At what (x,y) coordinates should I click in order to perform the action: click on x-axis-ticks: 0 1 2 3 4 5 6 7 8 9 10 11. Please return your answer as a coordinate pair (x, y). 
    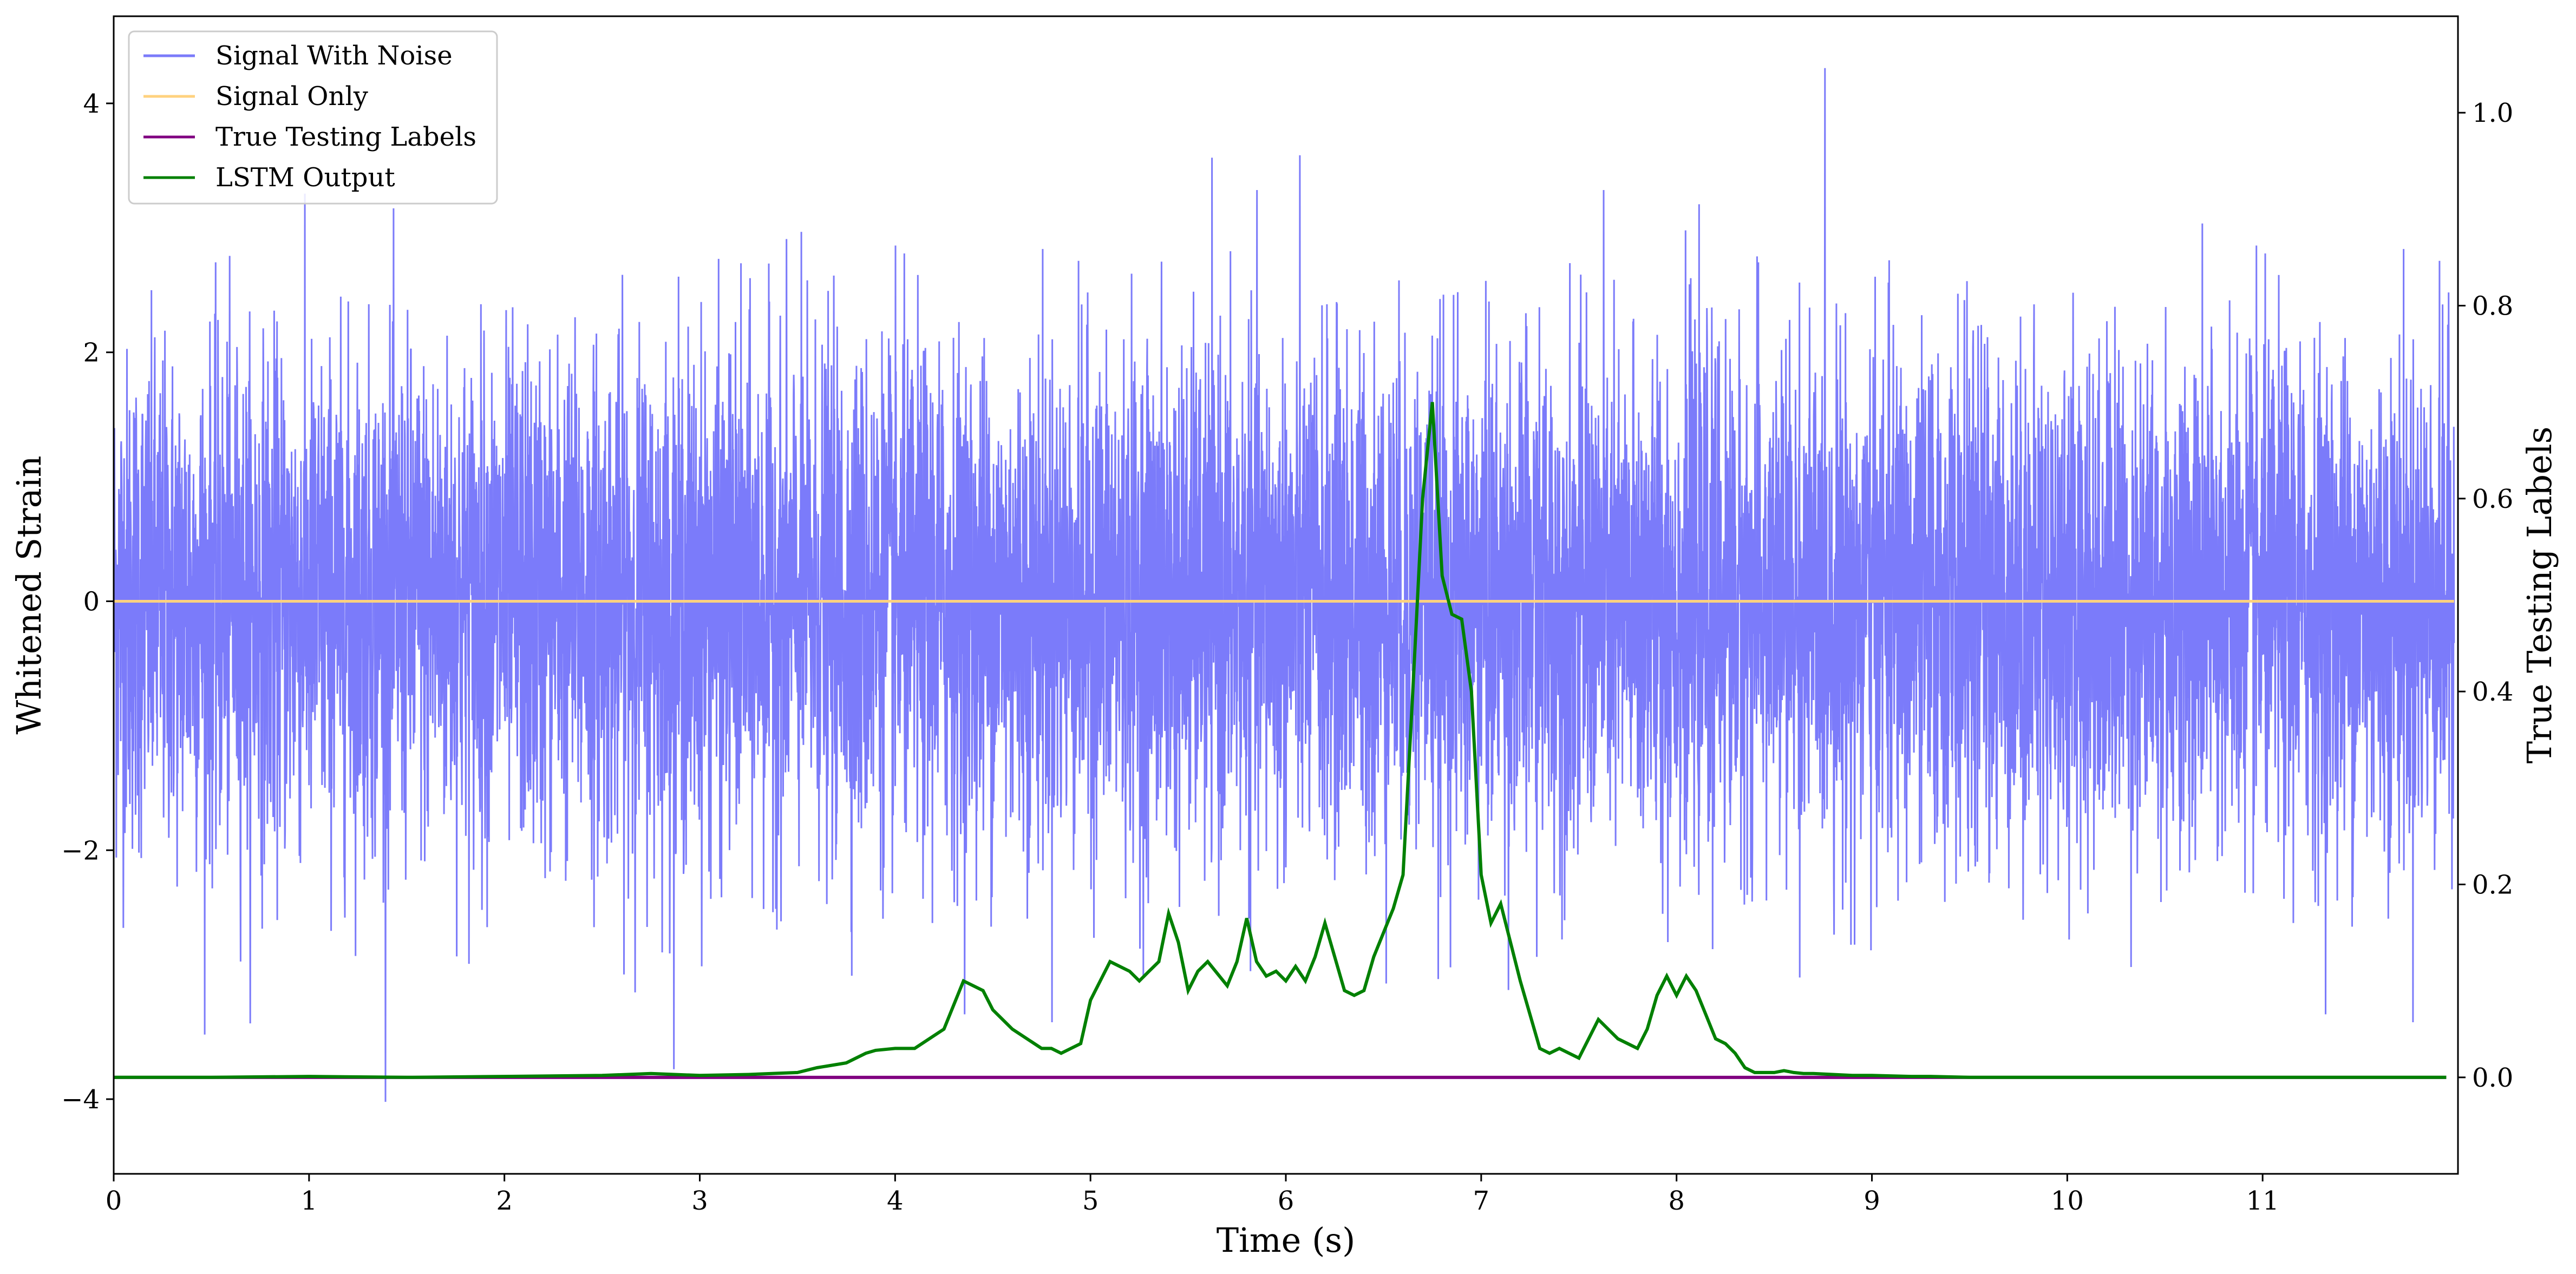
    Looking at the image, I should click on (1192, 1195).